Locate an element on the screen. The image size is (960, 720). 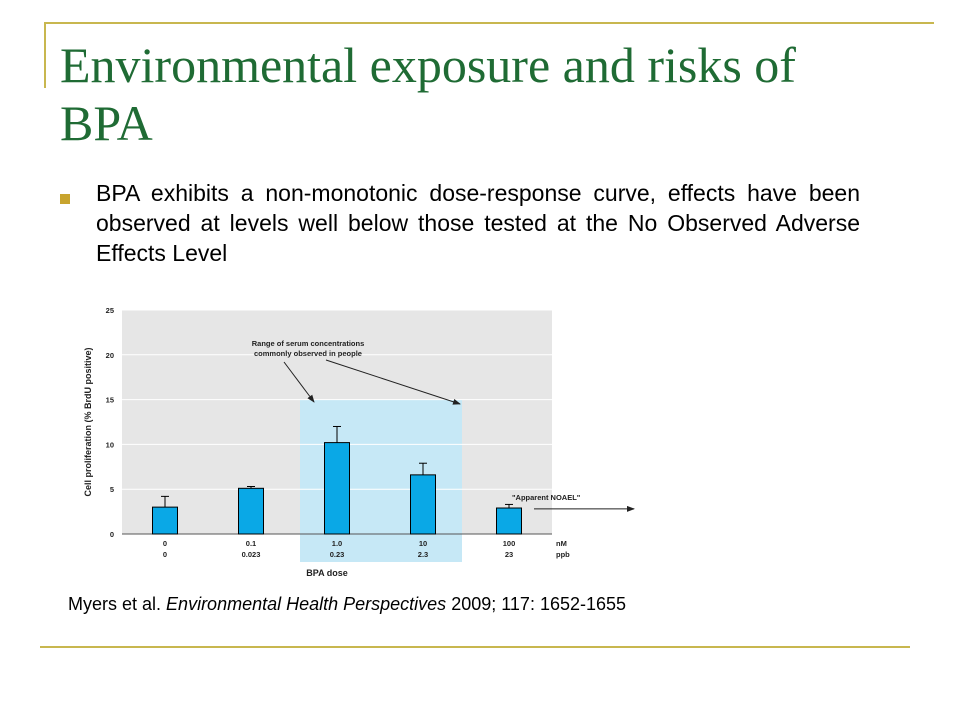
top-accent-rule is located at coordinates (489, 23).